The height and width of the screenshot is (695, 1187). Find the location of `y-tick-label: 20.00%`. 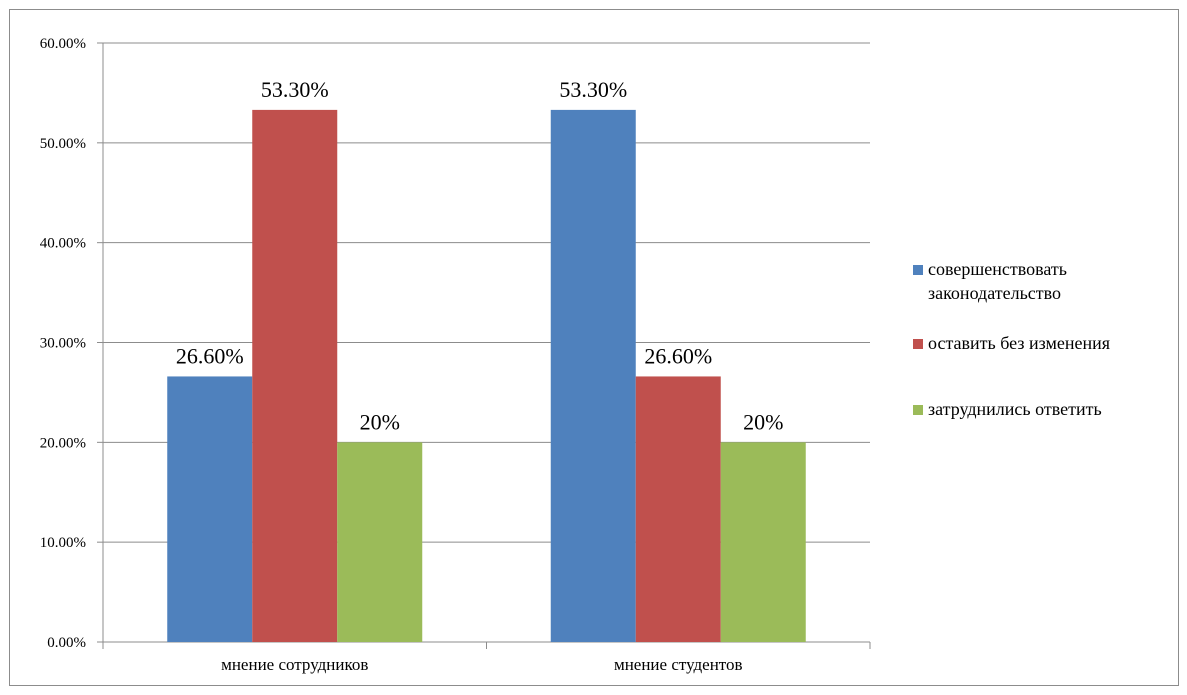

y-tick-label: 20.00% is located at coordinates (63, 443).